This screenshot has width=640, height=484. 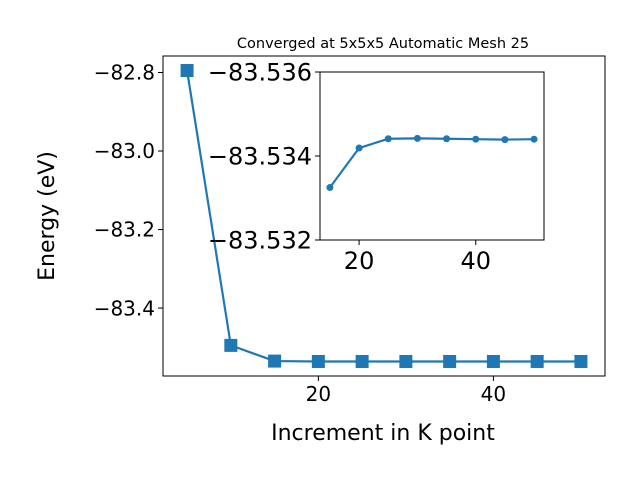 I want to click on inset-x-tick-label: 20, so click(x=359, y=261).